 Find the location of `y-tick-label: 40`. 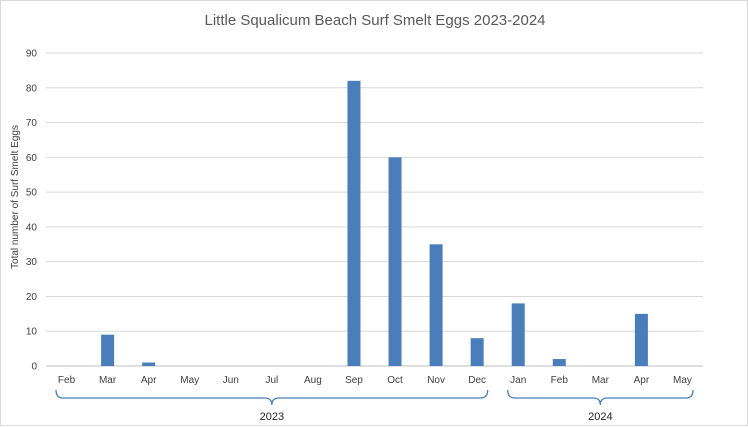

y-tick-label: 40 is located at coordinates (32, 227).